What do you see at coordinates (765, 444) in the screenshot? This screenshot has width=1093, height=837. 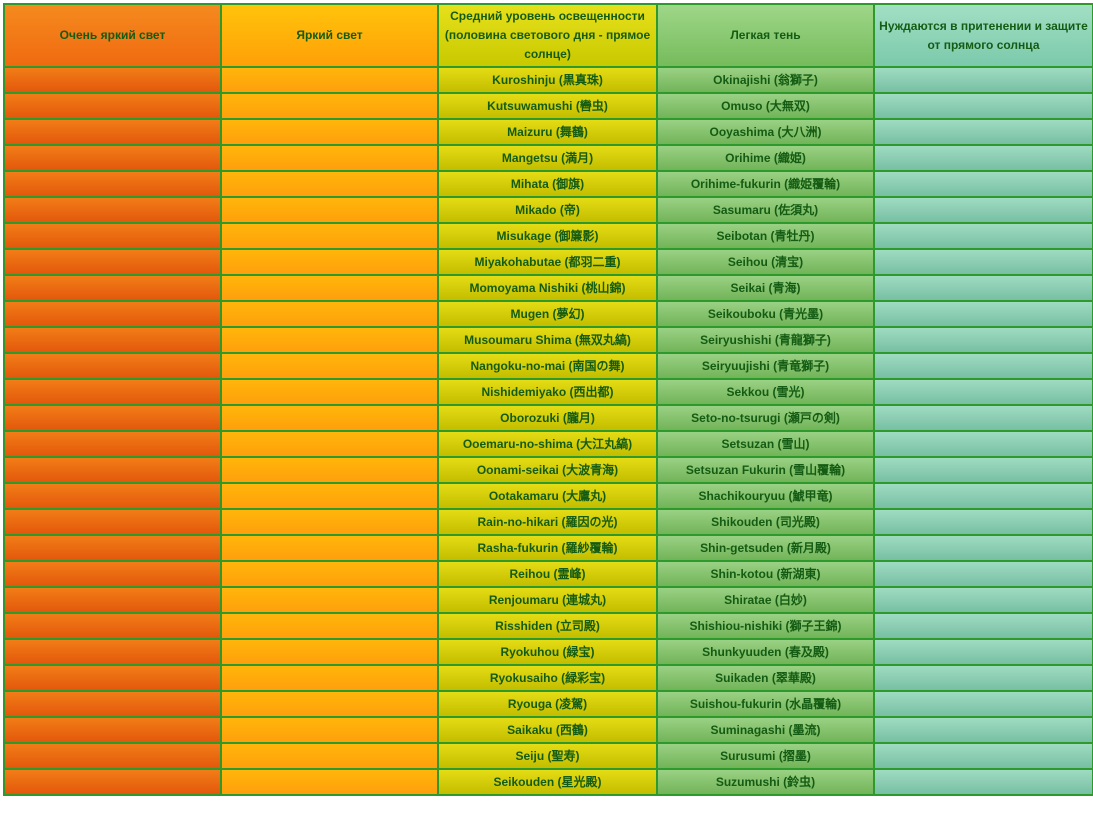 I see `cell-light-shade: Setsuzan (雪山)` at bounding box center [765, 444].